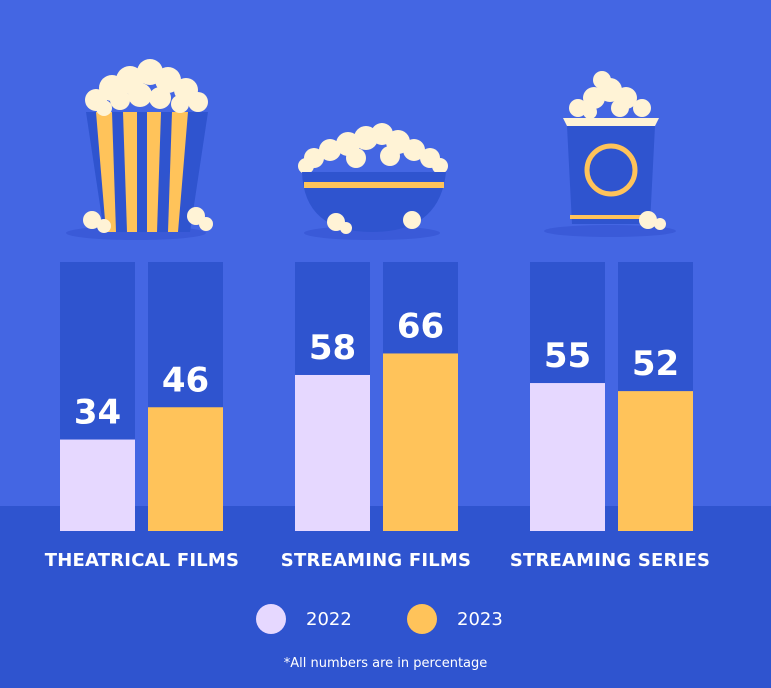  I want to click on bar-value-label-streaming-films-2022: 58, so click(332, 348).